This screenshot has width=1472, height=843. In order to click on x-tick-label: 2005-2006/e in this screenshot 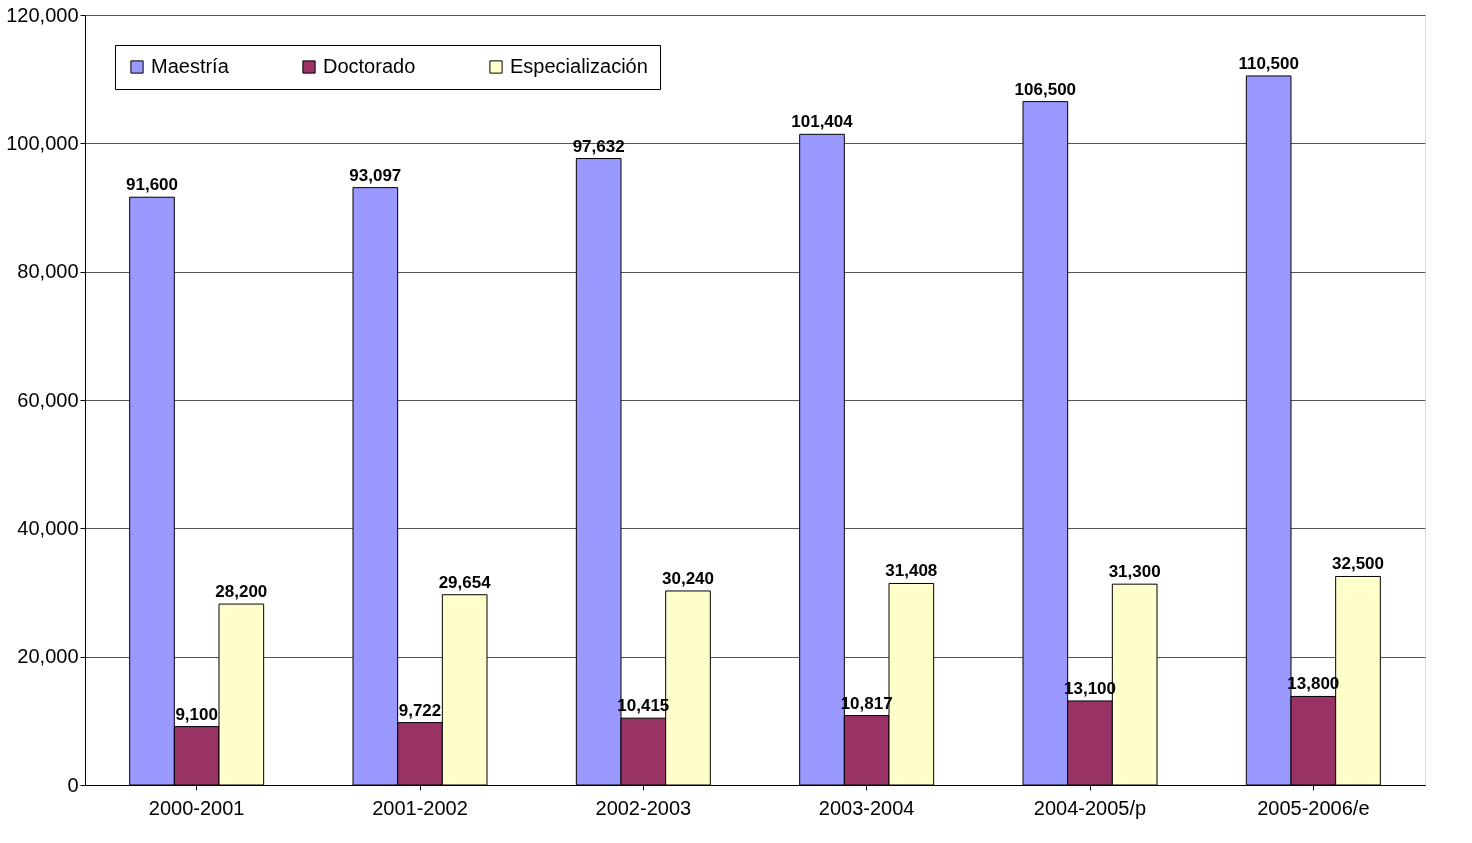, I will do `click(1313, 807)`.